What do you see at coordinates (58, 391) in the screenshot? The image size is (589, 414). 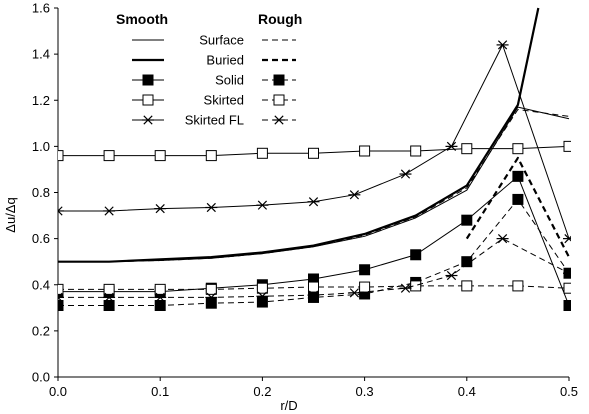 I see `x-tick-label: 0.0` at bounding box center [58, 391].